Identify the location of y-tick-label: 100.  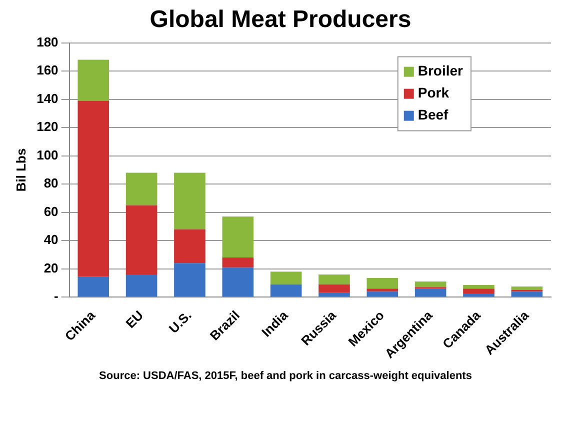
(47, 154).